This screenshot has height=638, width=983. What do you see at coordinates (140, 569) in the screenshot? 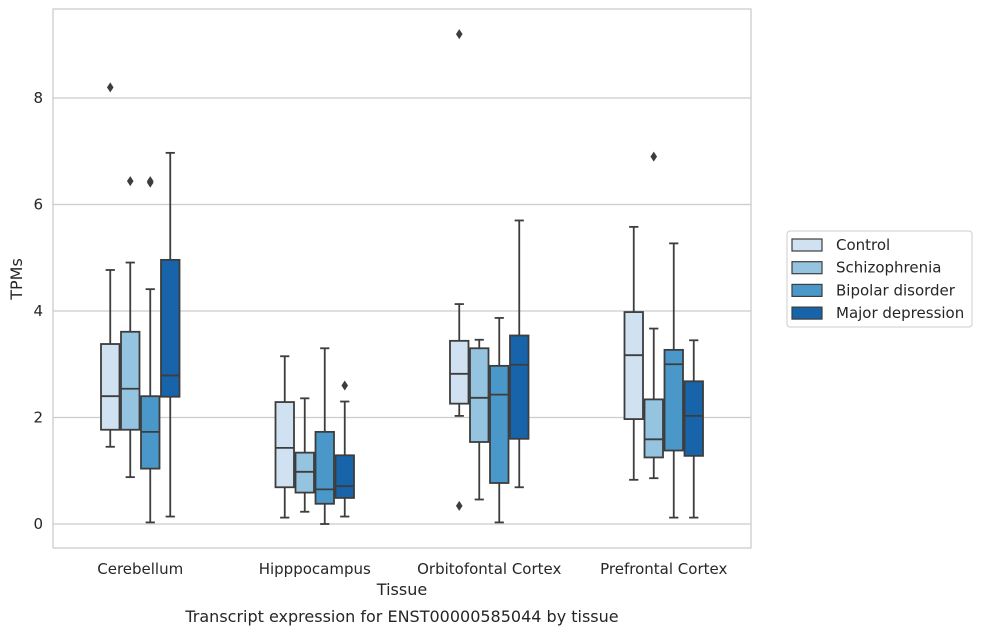
I see `x-tick-label: Cerebellum` at bounding box center [140, 569].